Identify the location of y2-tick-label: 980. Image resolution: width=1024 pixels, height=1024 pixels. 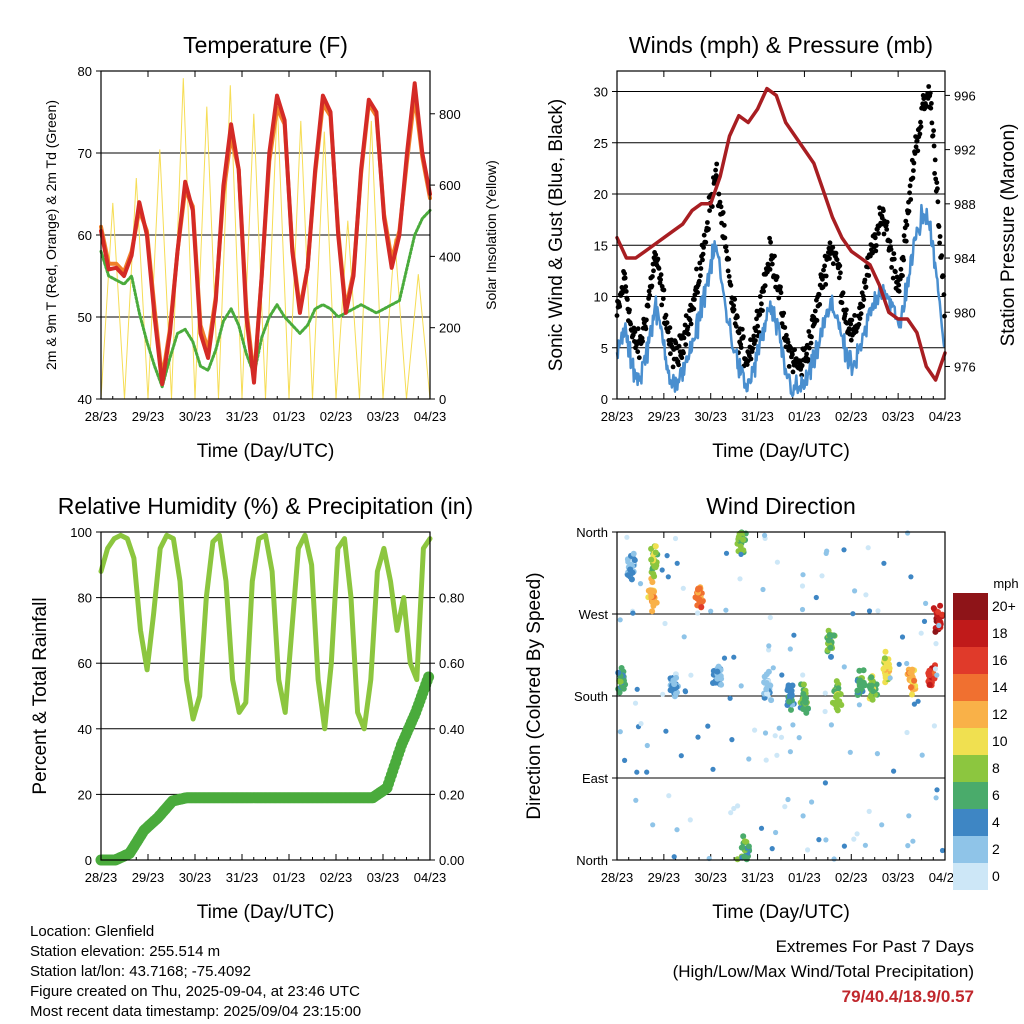
(965, 312).